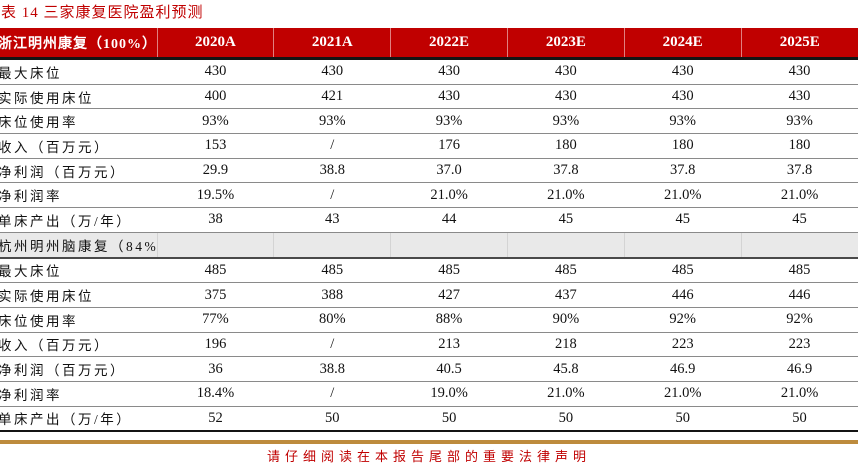 This screenshot has width=858, height=465. Describe the element at coordinates (215, 320) in the screenshot. I see `table-cell: 77%` at that location.